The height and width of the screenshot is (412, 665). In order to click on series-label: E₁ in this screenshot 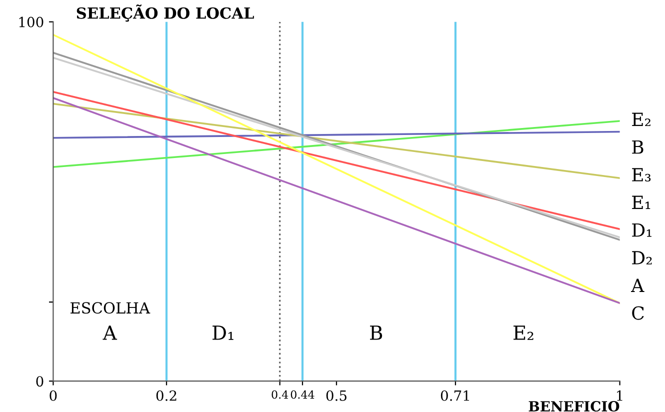, I will do `click(641, 203)`.